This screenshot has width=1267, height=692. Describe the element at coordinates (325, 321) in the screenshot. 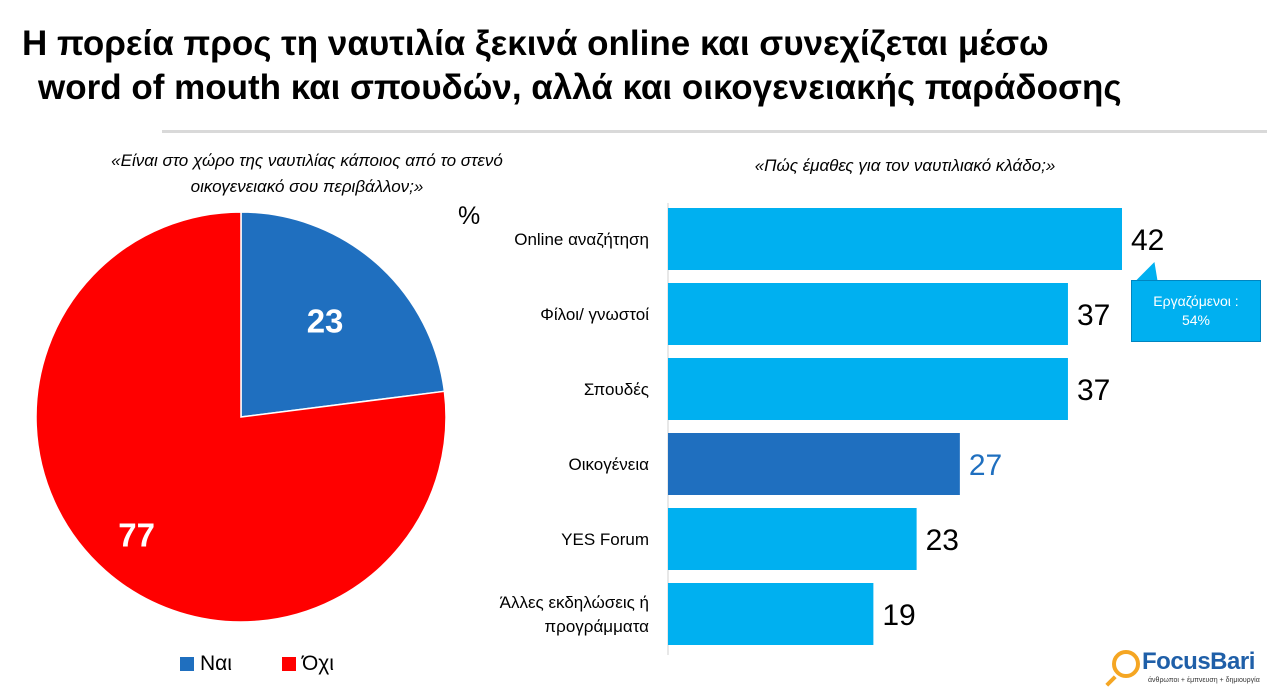

I see `pie-label-0: 23` at that location.